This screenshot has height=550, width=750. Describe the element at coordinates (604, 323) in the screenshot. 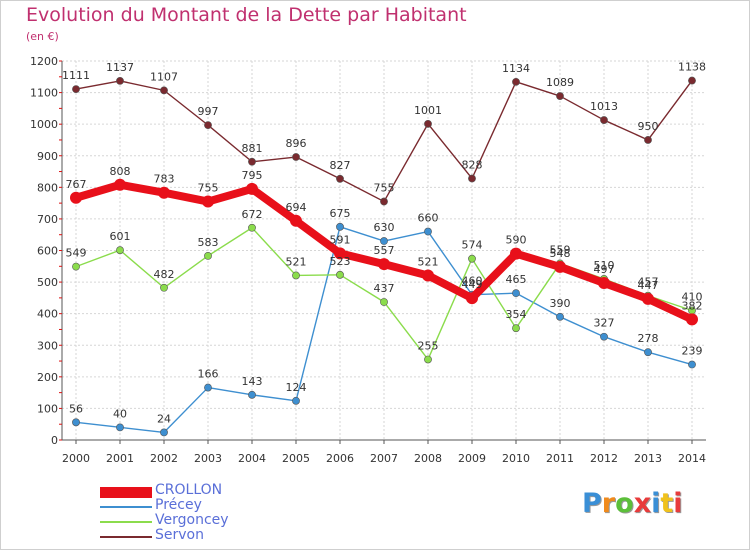

I see `data-label-precey: 327` at that location.